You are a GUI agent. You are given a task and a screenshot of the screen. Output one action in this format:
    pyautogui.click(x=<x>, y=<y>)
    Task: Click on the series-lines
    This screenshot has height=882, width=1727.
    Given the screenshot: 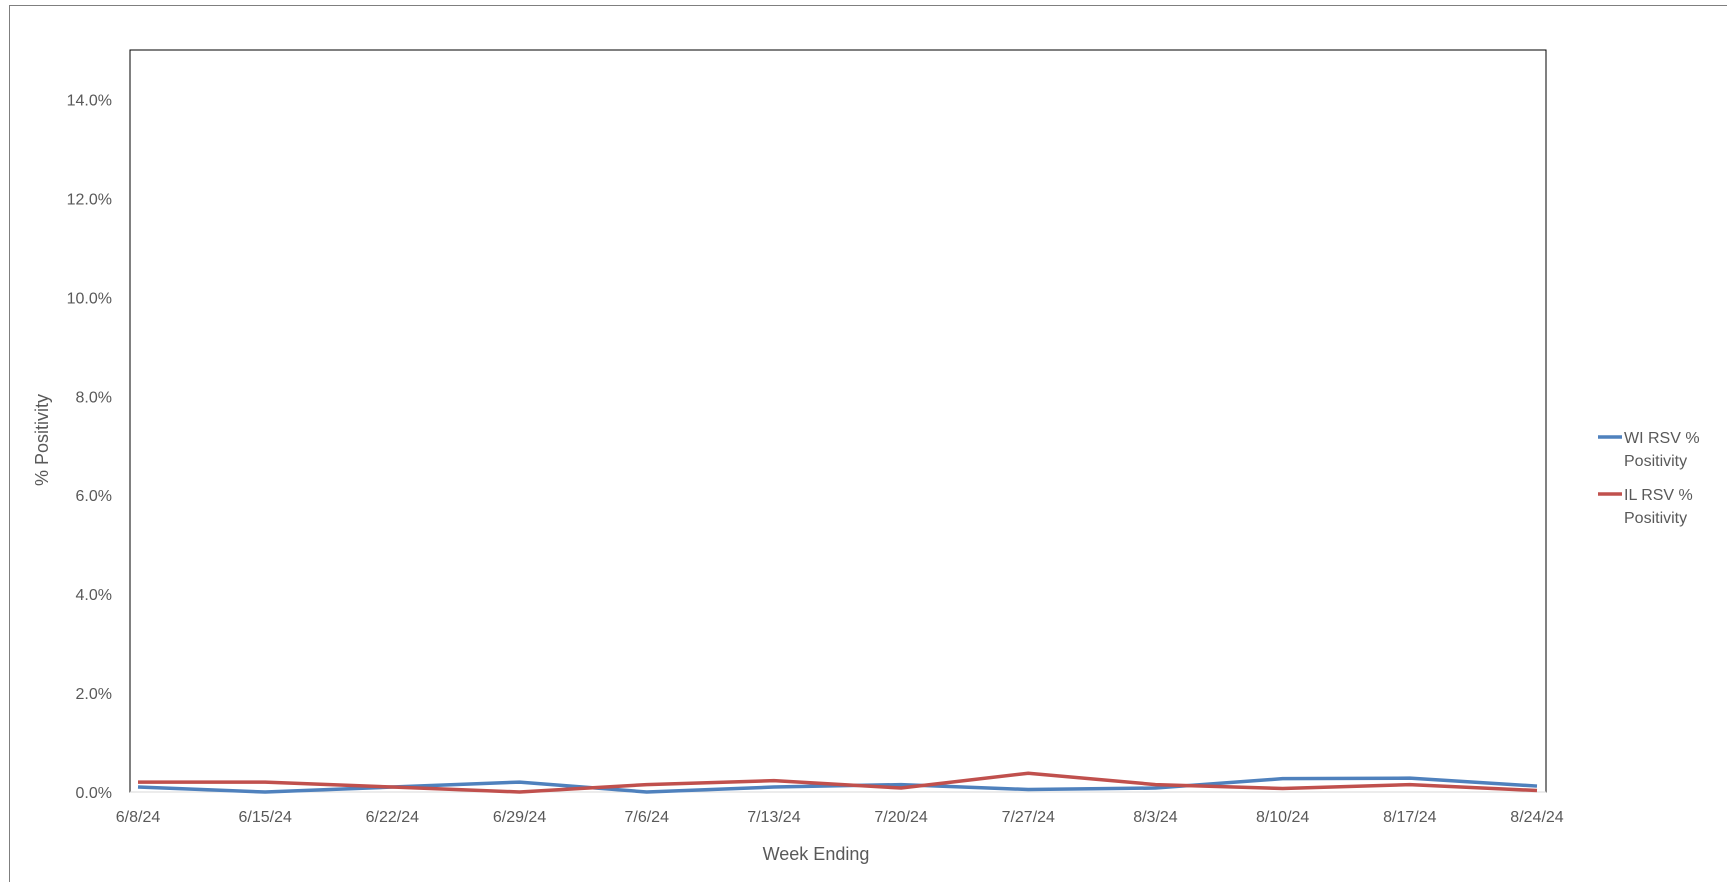 What is the action you would take?
    pyautogui.click(x=838, y=782)
    